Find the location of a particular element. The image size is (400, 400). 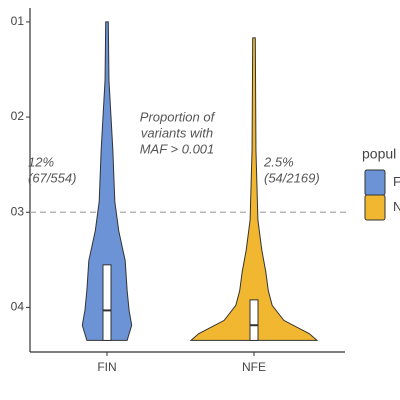

y-tick-label: 04 is located at coordinates (18, 307).